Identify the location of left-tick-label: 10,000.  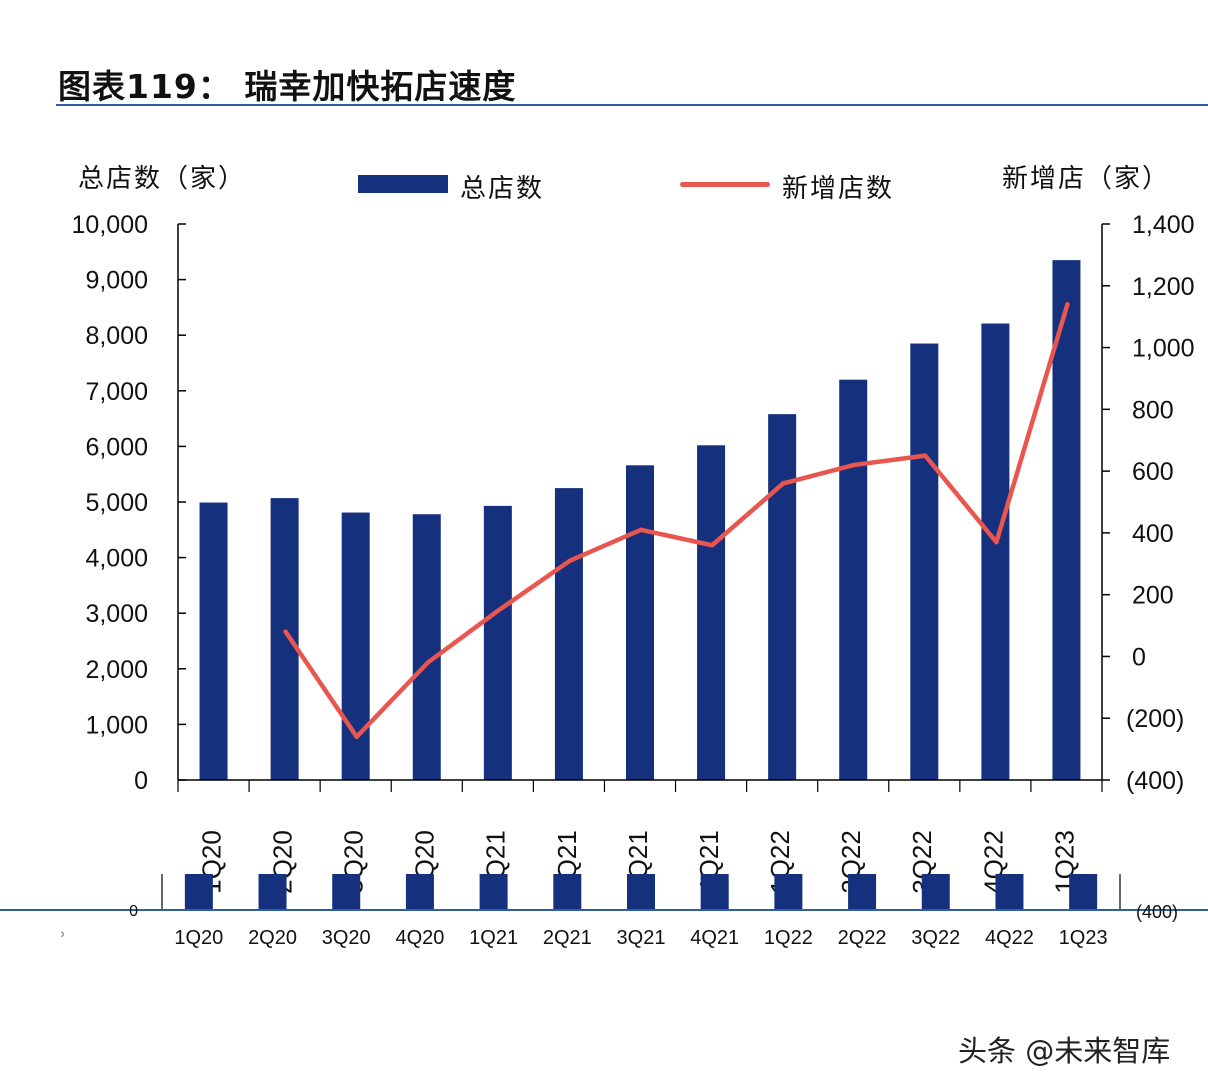
(110, 225).